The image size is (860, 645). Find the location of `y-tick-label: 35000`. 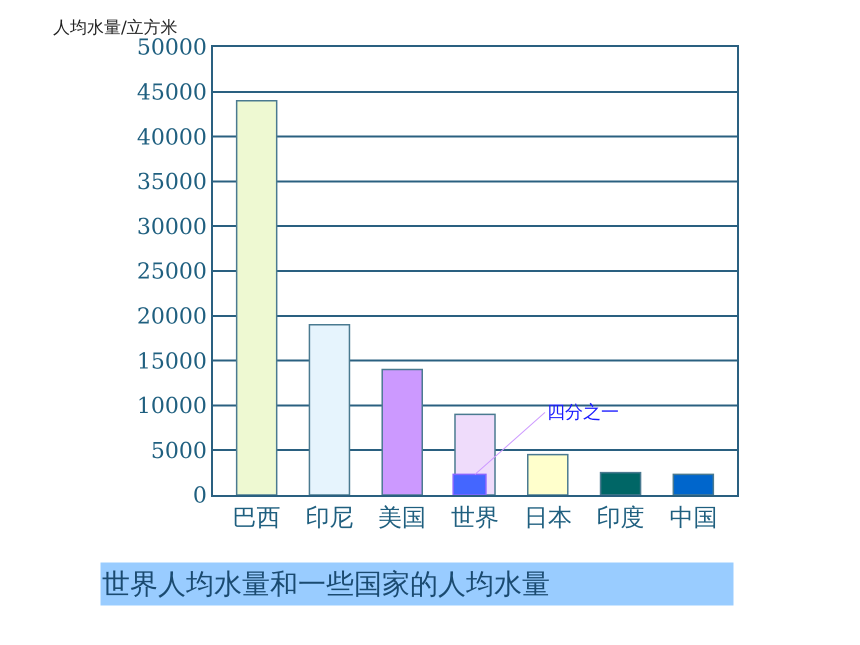

y-tick-label: 35000 is located at coordinates (171, 183).